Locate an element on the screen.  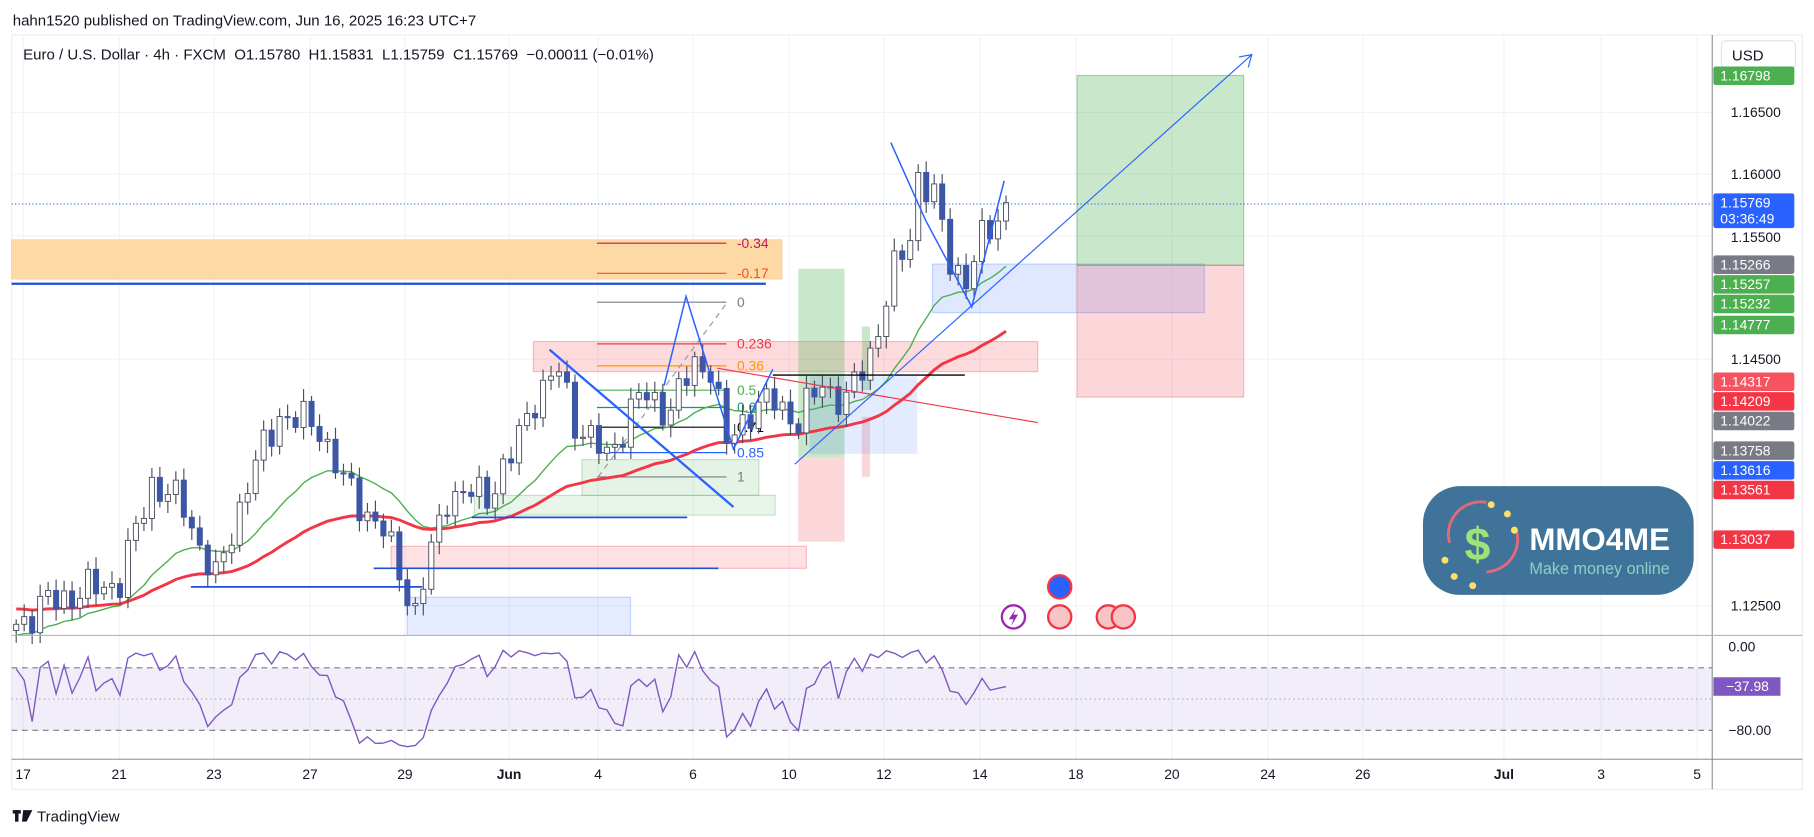
zone-pink is located at coordinates (785, 356).